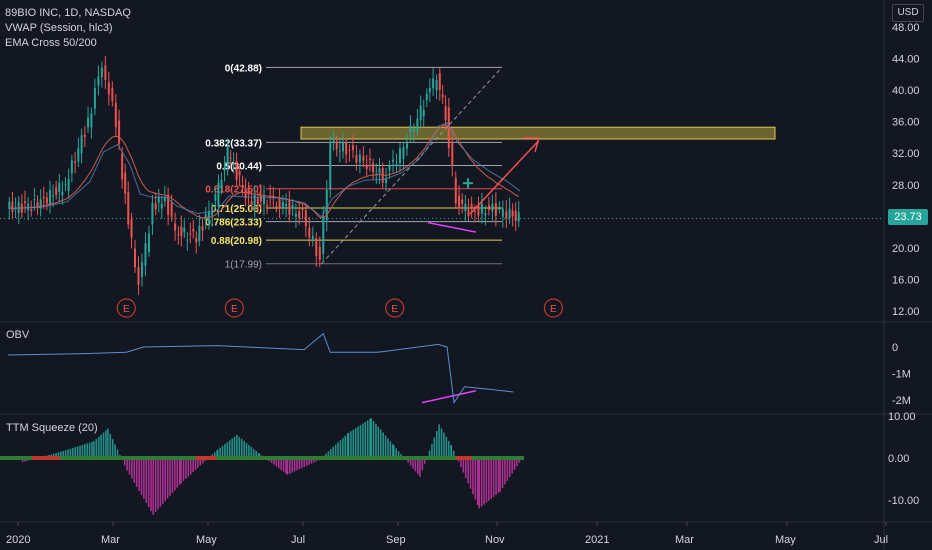  Describe the element at coordinates (908, 217) in the screenshot. I see `last-price-badge: 23.73` at that location.